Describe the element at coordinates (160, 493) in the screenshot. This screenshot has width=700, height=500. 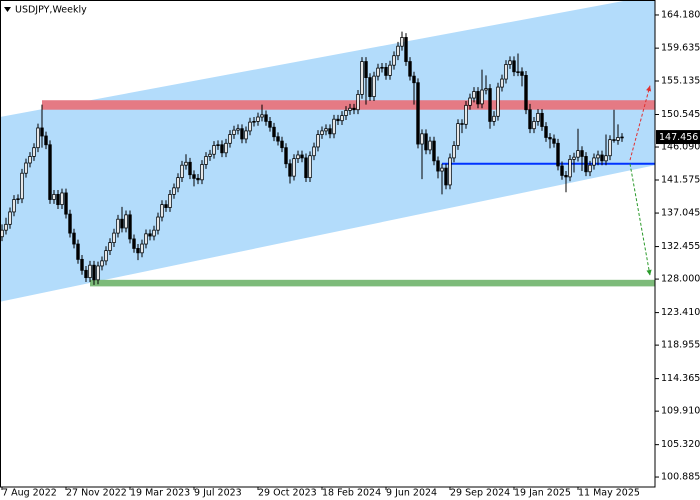
I see `x-tick-label: 19 Mar 2023` at that location.